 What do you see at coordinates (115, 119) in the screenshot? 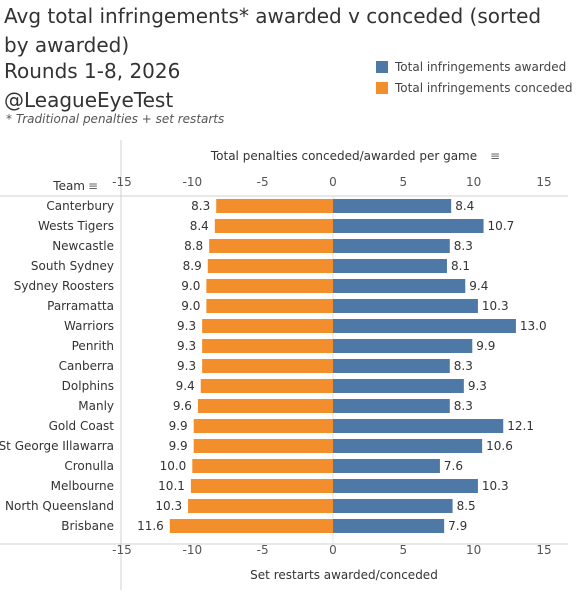
I see `footnote: * Traditional penalties + set restarts` at bounding box center [115, 119].